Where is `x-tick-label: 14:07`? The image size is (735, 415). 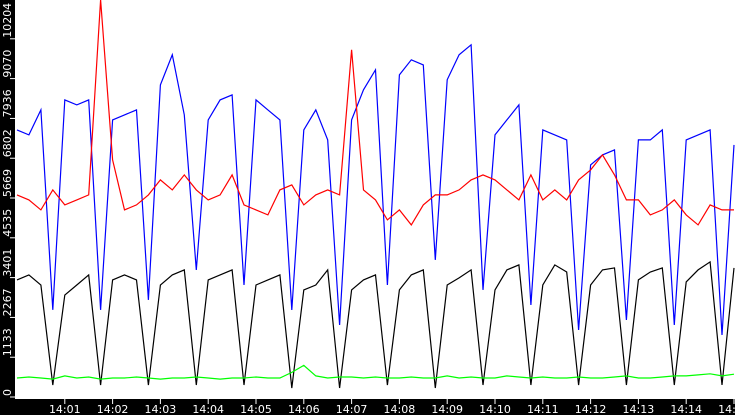
x-tick-label: 14:07 is located at coordinates (352, 409).